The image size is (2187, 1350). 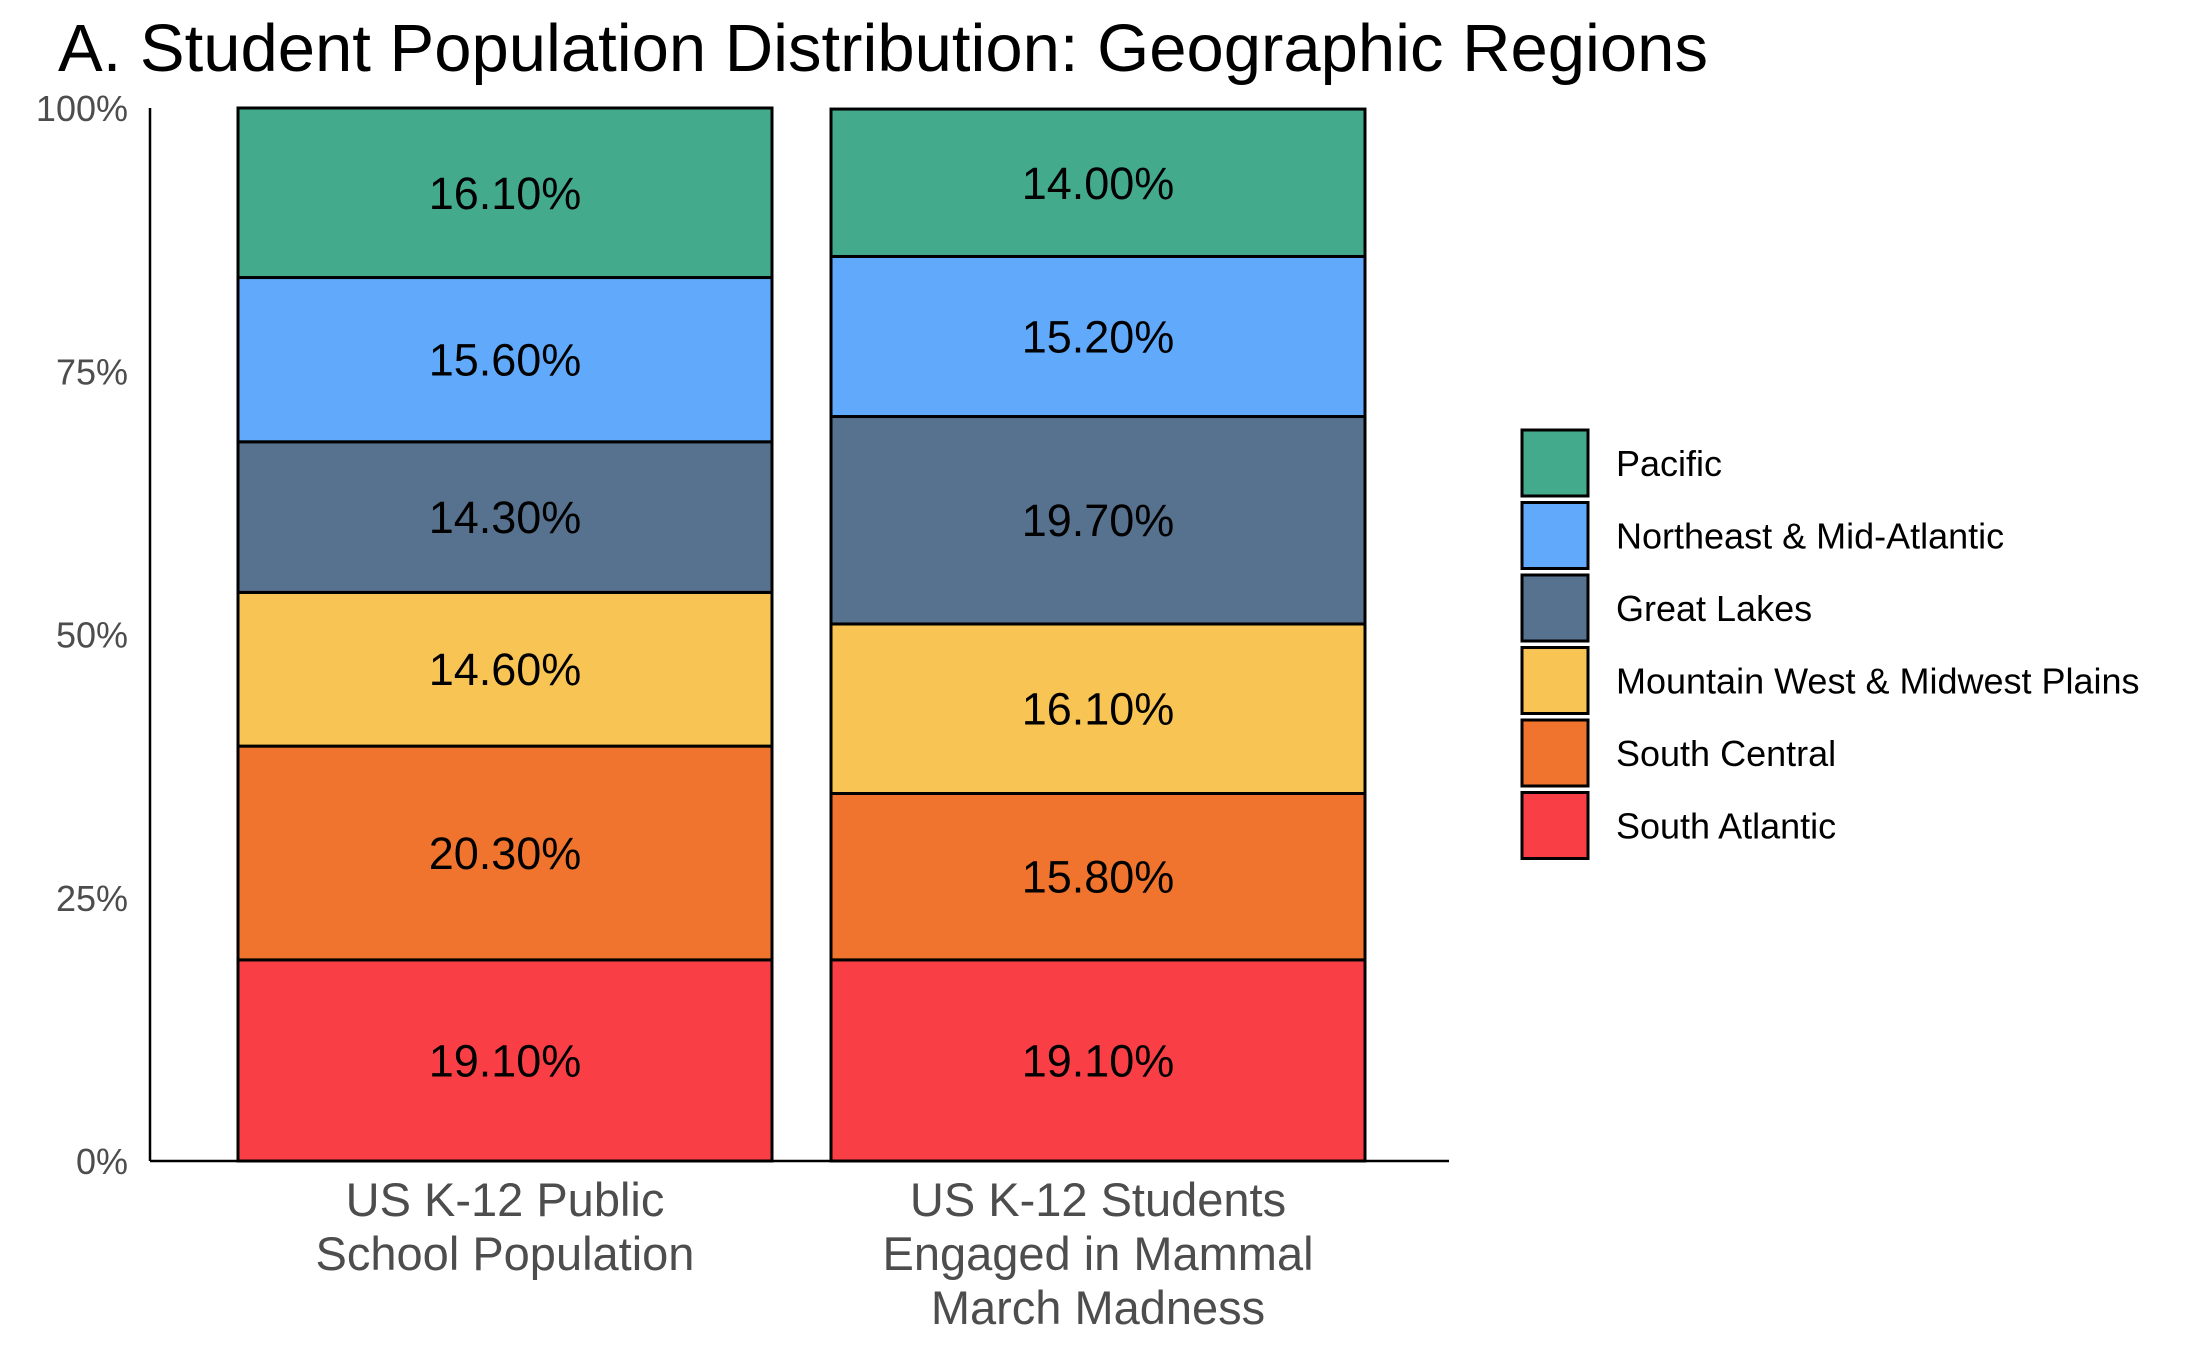 I want to click on legend-swatch-mountain-west-and-midwest-plains, so click(x=1555, y=680).